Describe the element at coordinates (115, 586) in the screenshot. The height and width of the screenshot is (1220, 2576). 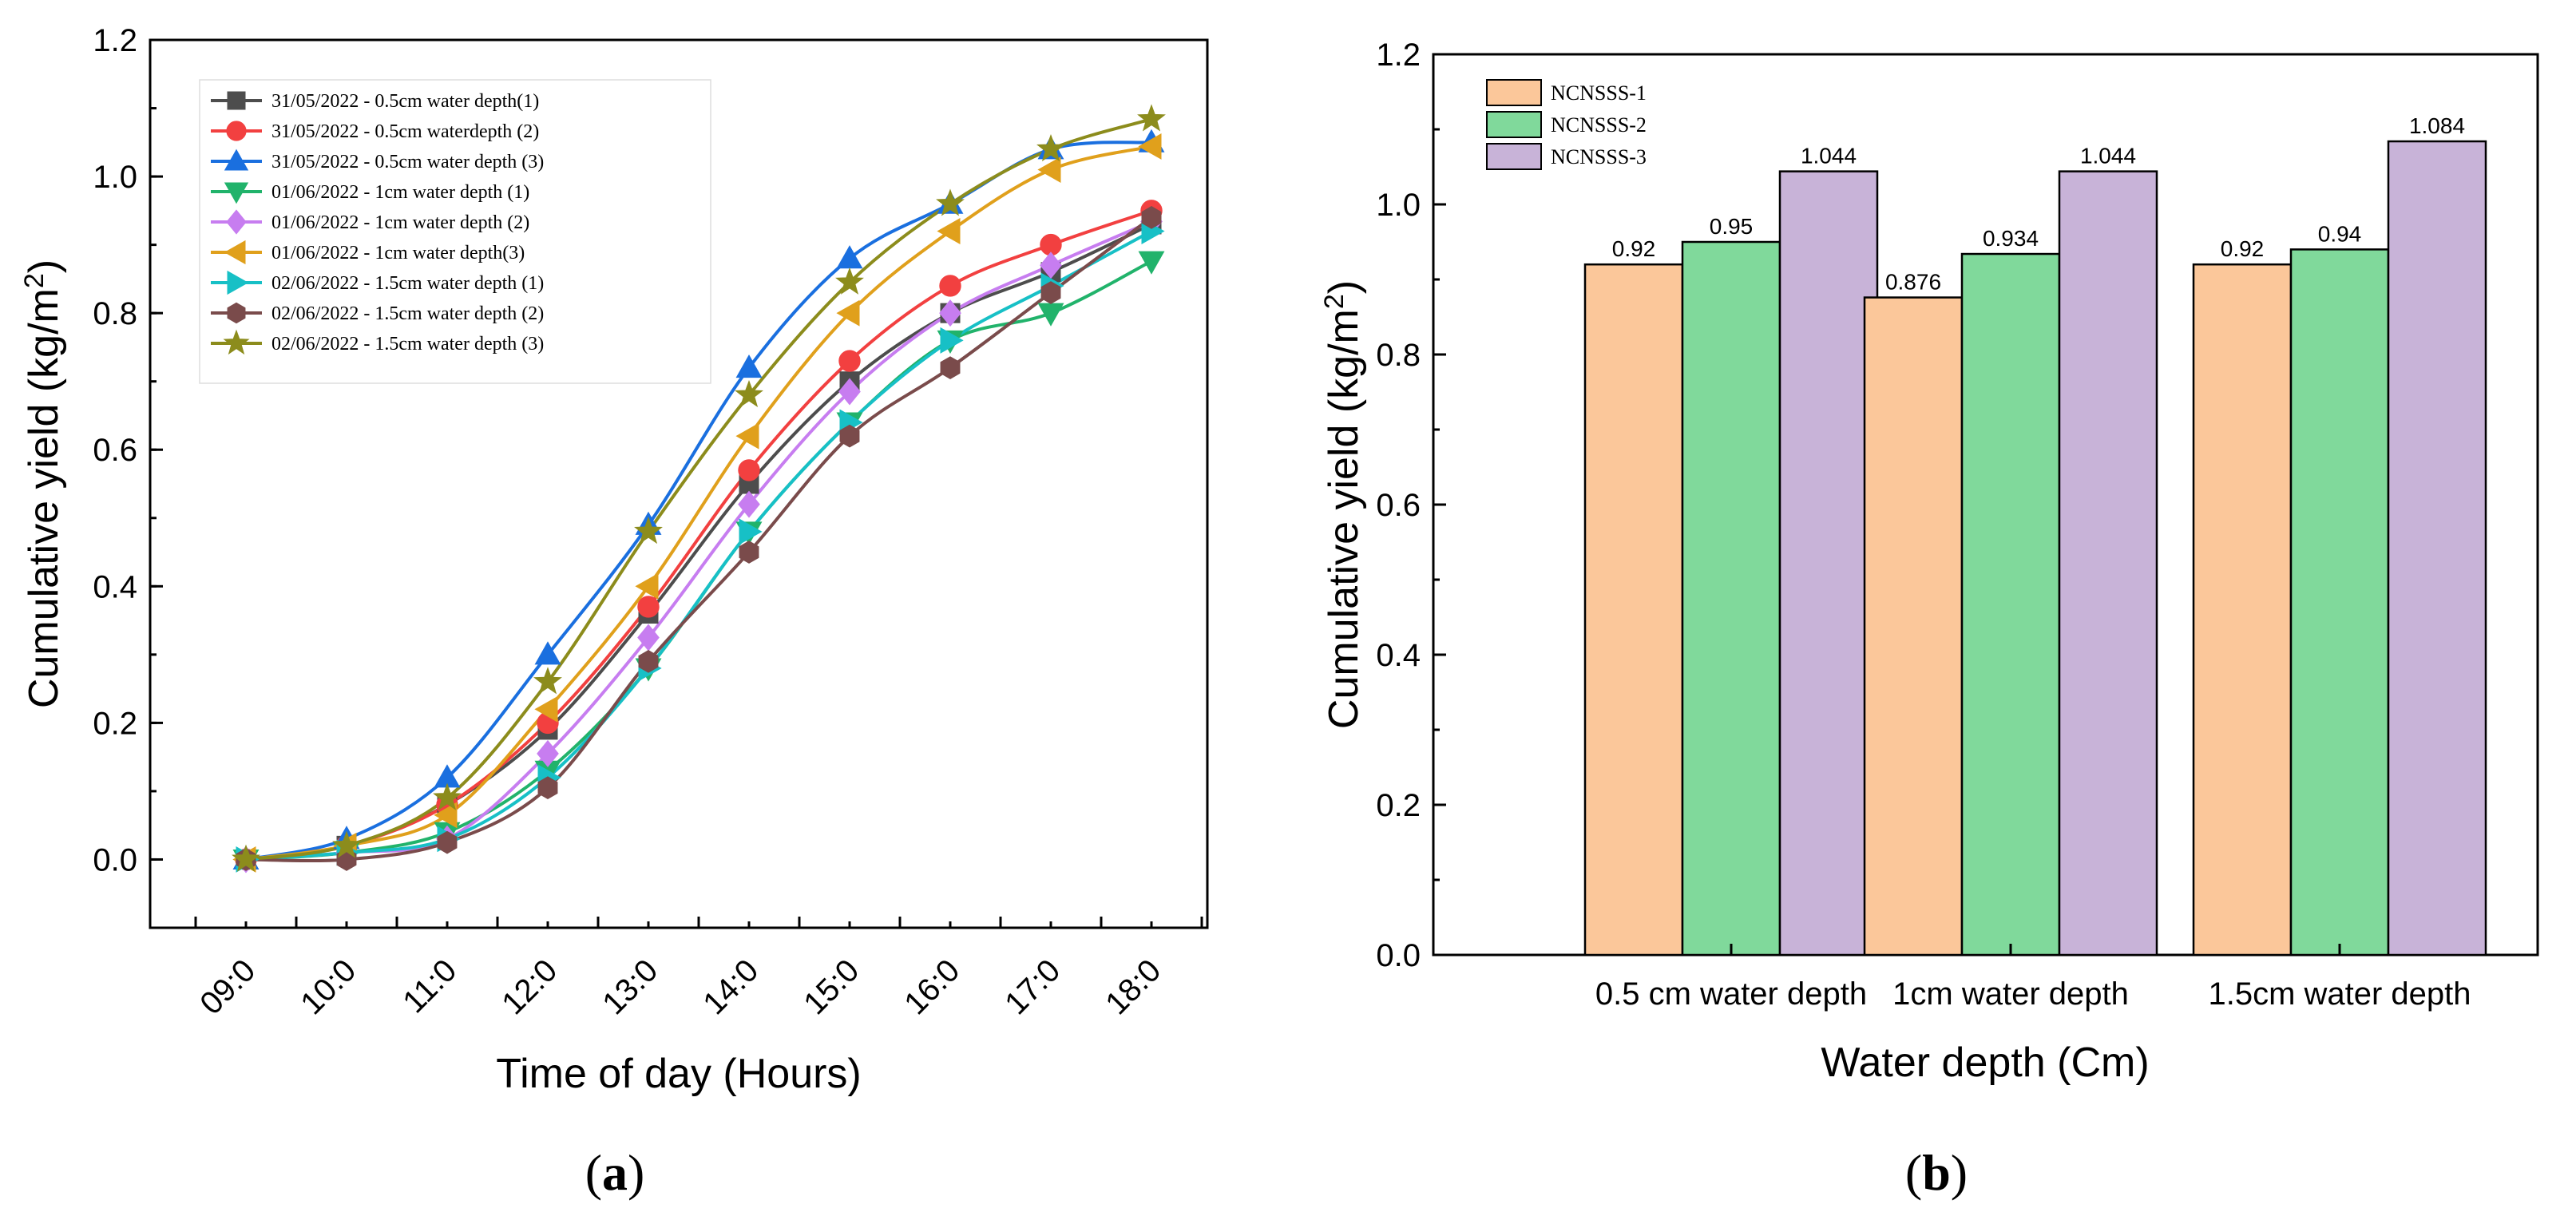
I see `y-tick-label: 0.4` at that location.